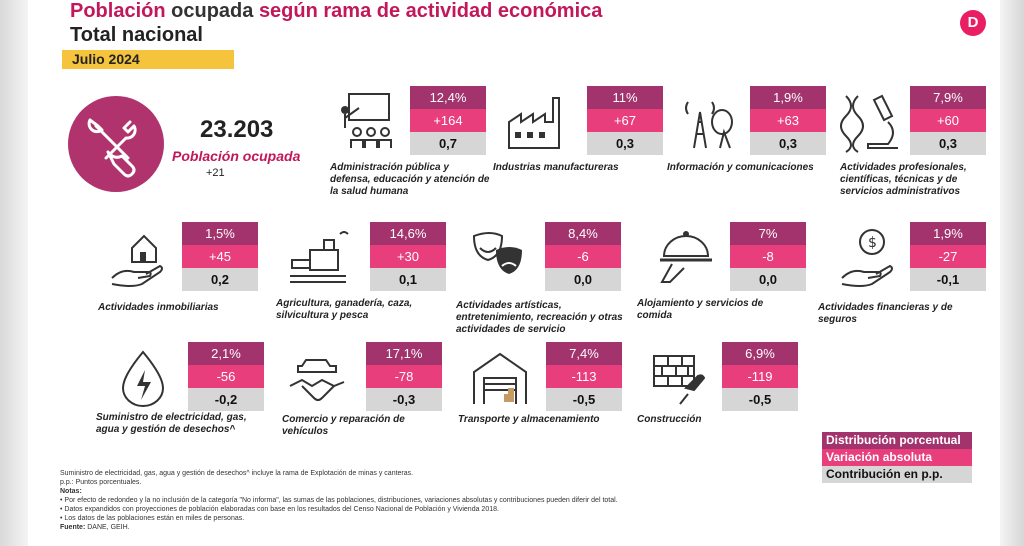  I want to click on legend-contribution: Contribución en p.p., so click(897, 474).